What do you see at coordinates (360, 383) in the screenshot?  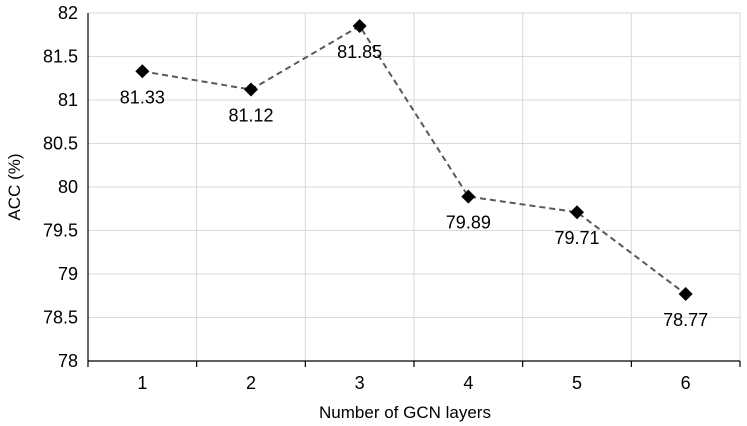 I see `x-tick-label: 3` at bounding box center [360, 383].